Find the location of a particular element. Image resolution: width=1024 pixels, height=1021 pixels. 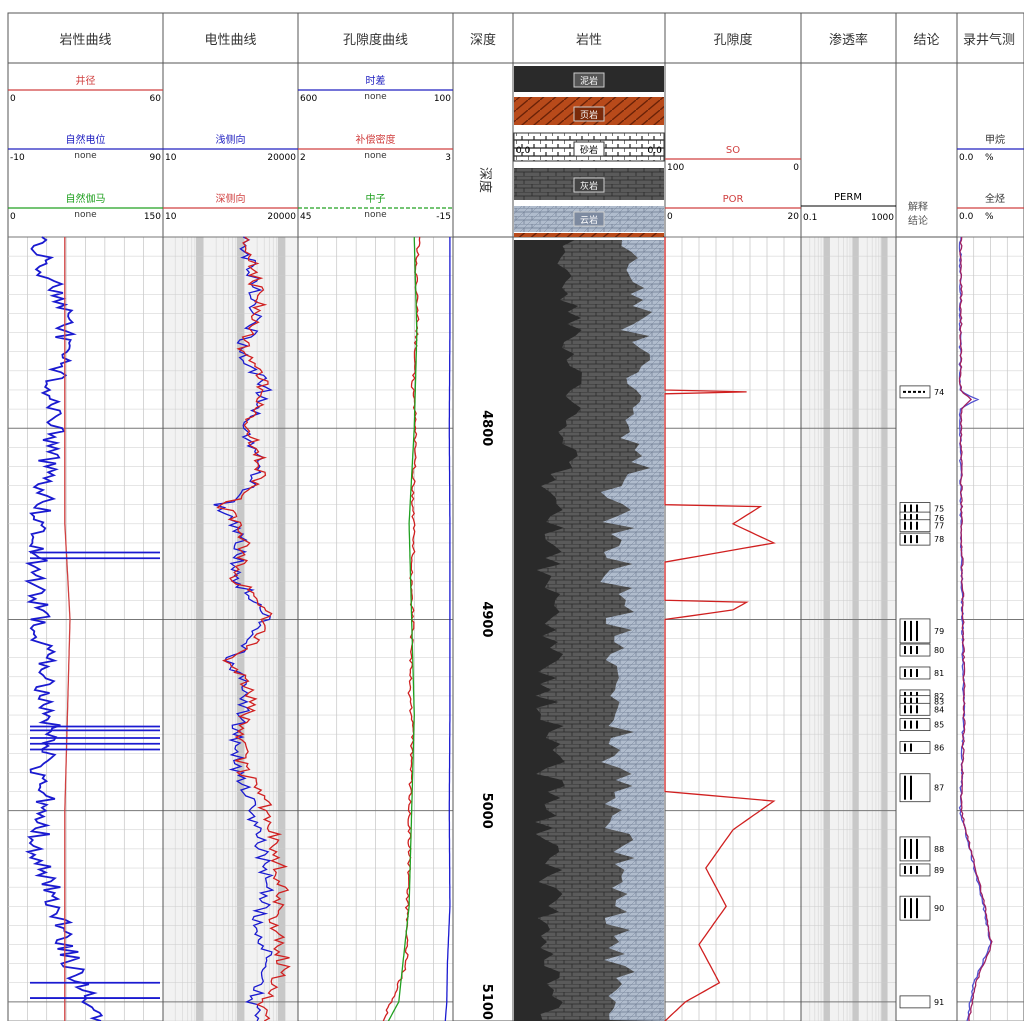

gas-scale-left-1: 0.0 is located at coordinates (966, 217).